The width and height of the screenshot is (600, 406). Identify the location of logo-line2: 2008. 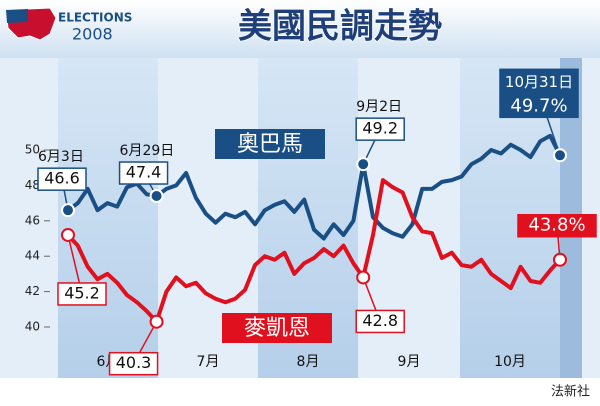
(92, 34).